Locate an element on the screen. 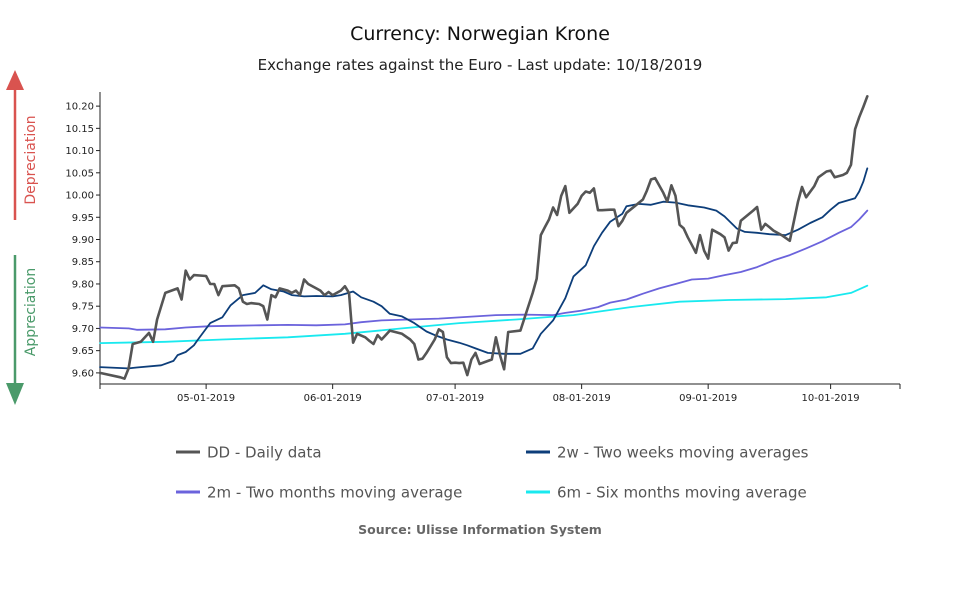  series-line-6m is located at coordinates (484, 314).